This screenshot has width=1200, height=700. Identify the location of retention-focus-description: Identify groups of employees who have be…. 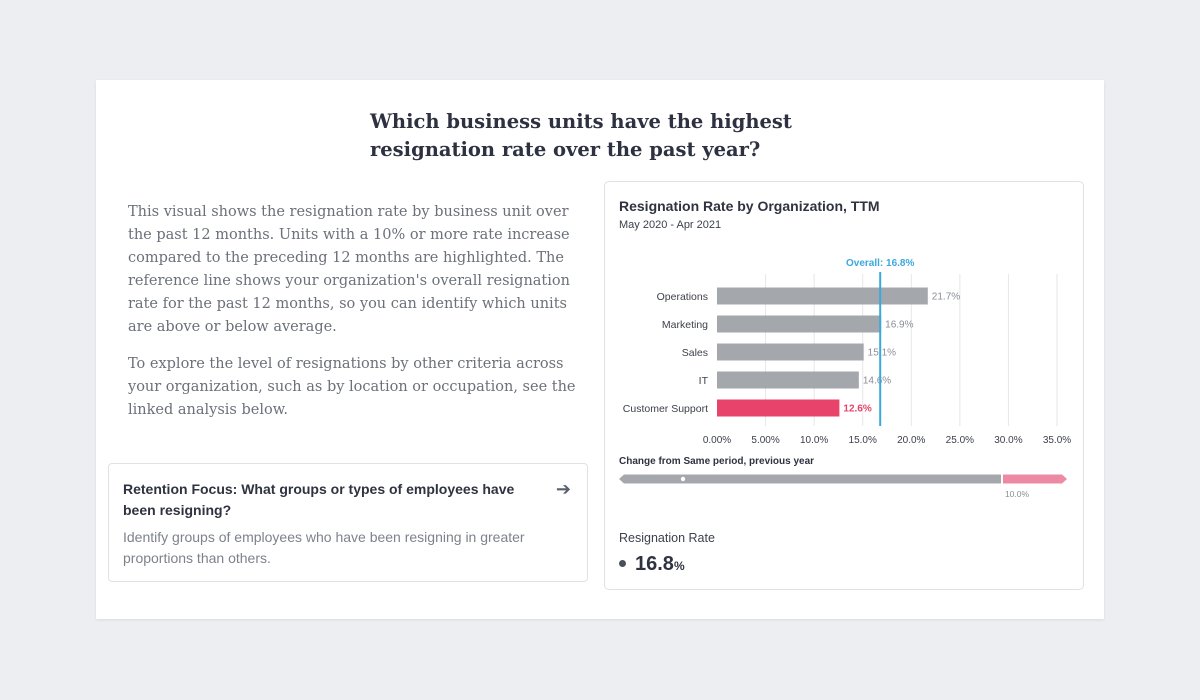
(324, 547).